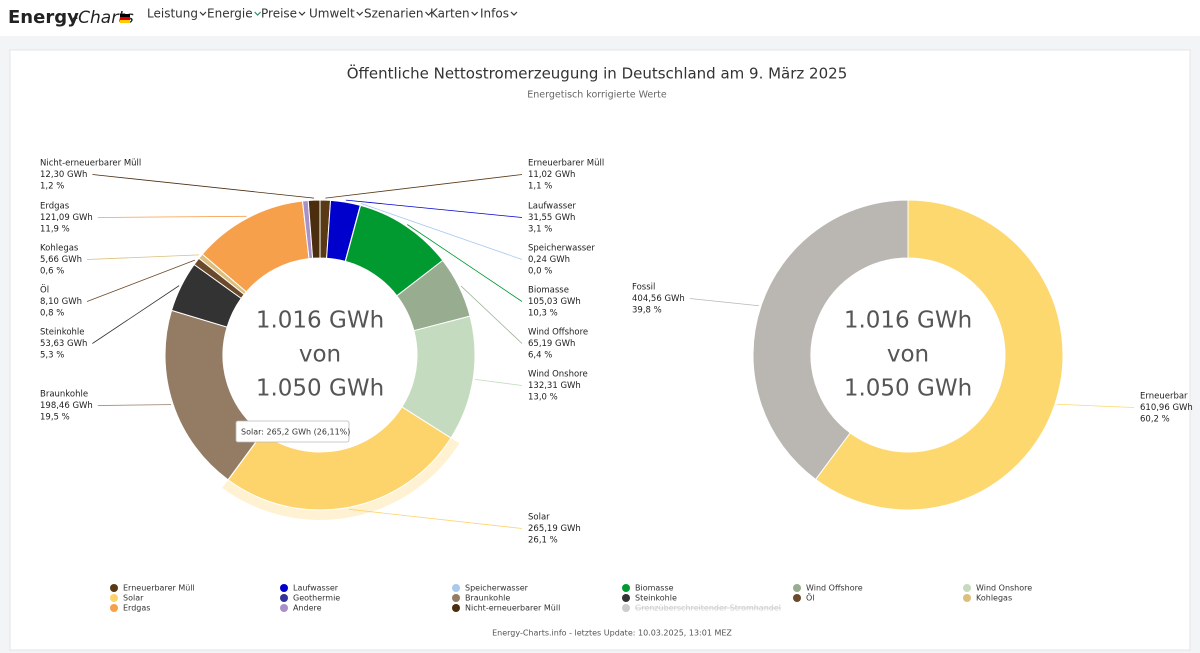 The width and height of the screenshot is (1200, 653). I want to click on label-percent: 0,0 %, so click(540, 272).